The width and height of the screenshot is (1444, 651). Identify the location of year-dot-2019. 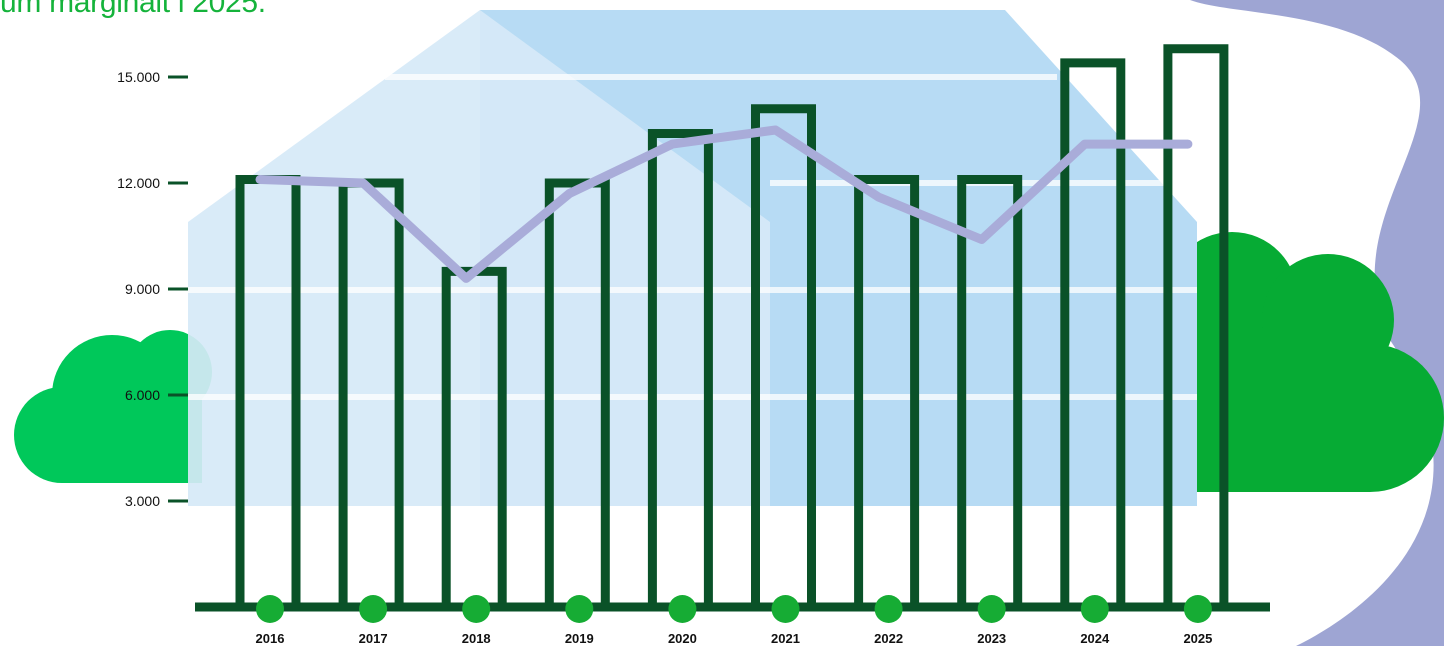
(579, 609).